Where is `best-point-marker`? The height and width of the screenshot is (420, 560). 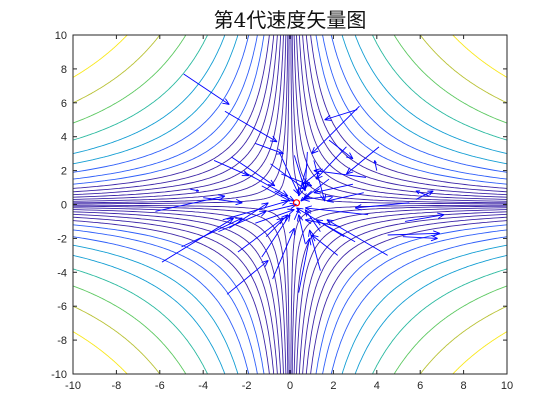 best-point-marker is located at coordinates (296, 203).